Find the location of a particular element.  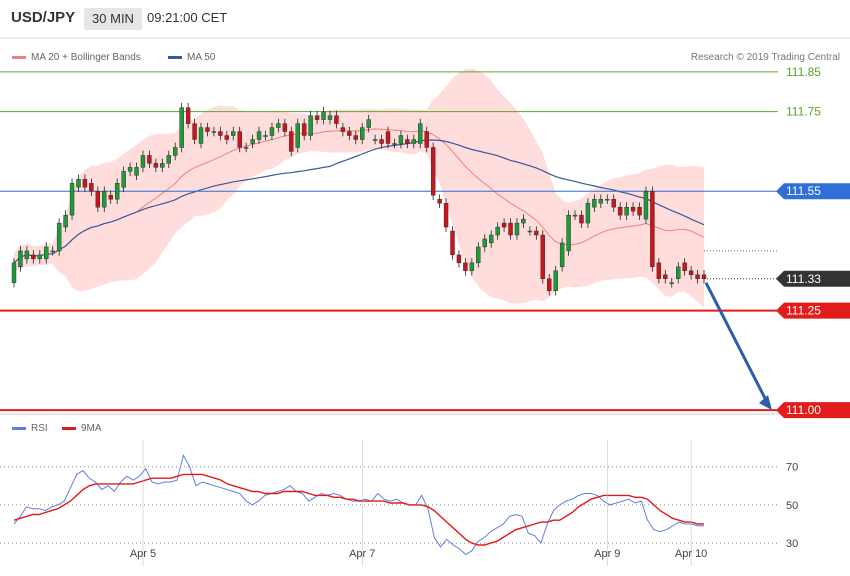

rsi-tick-label: 30 is located at coordinates (792, 544).